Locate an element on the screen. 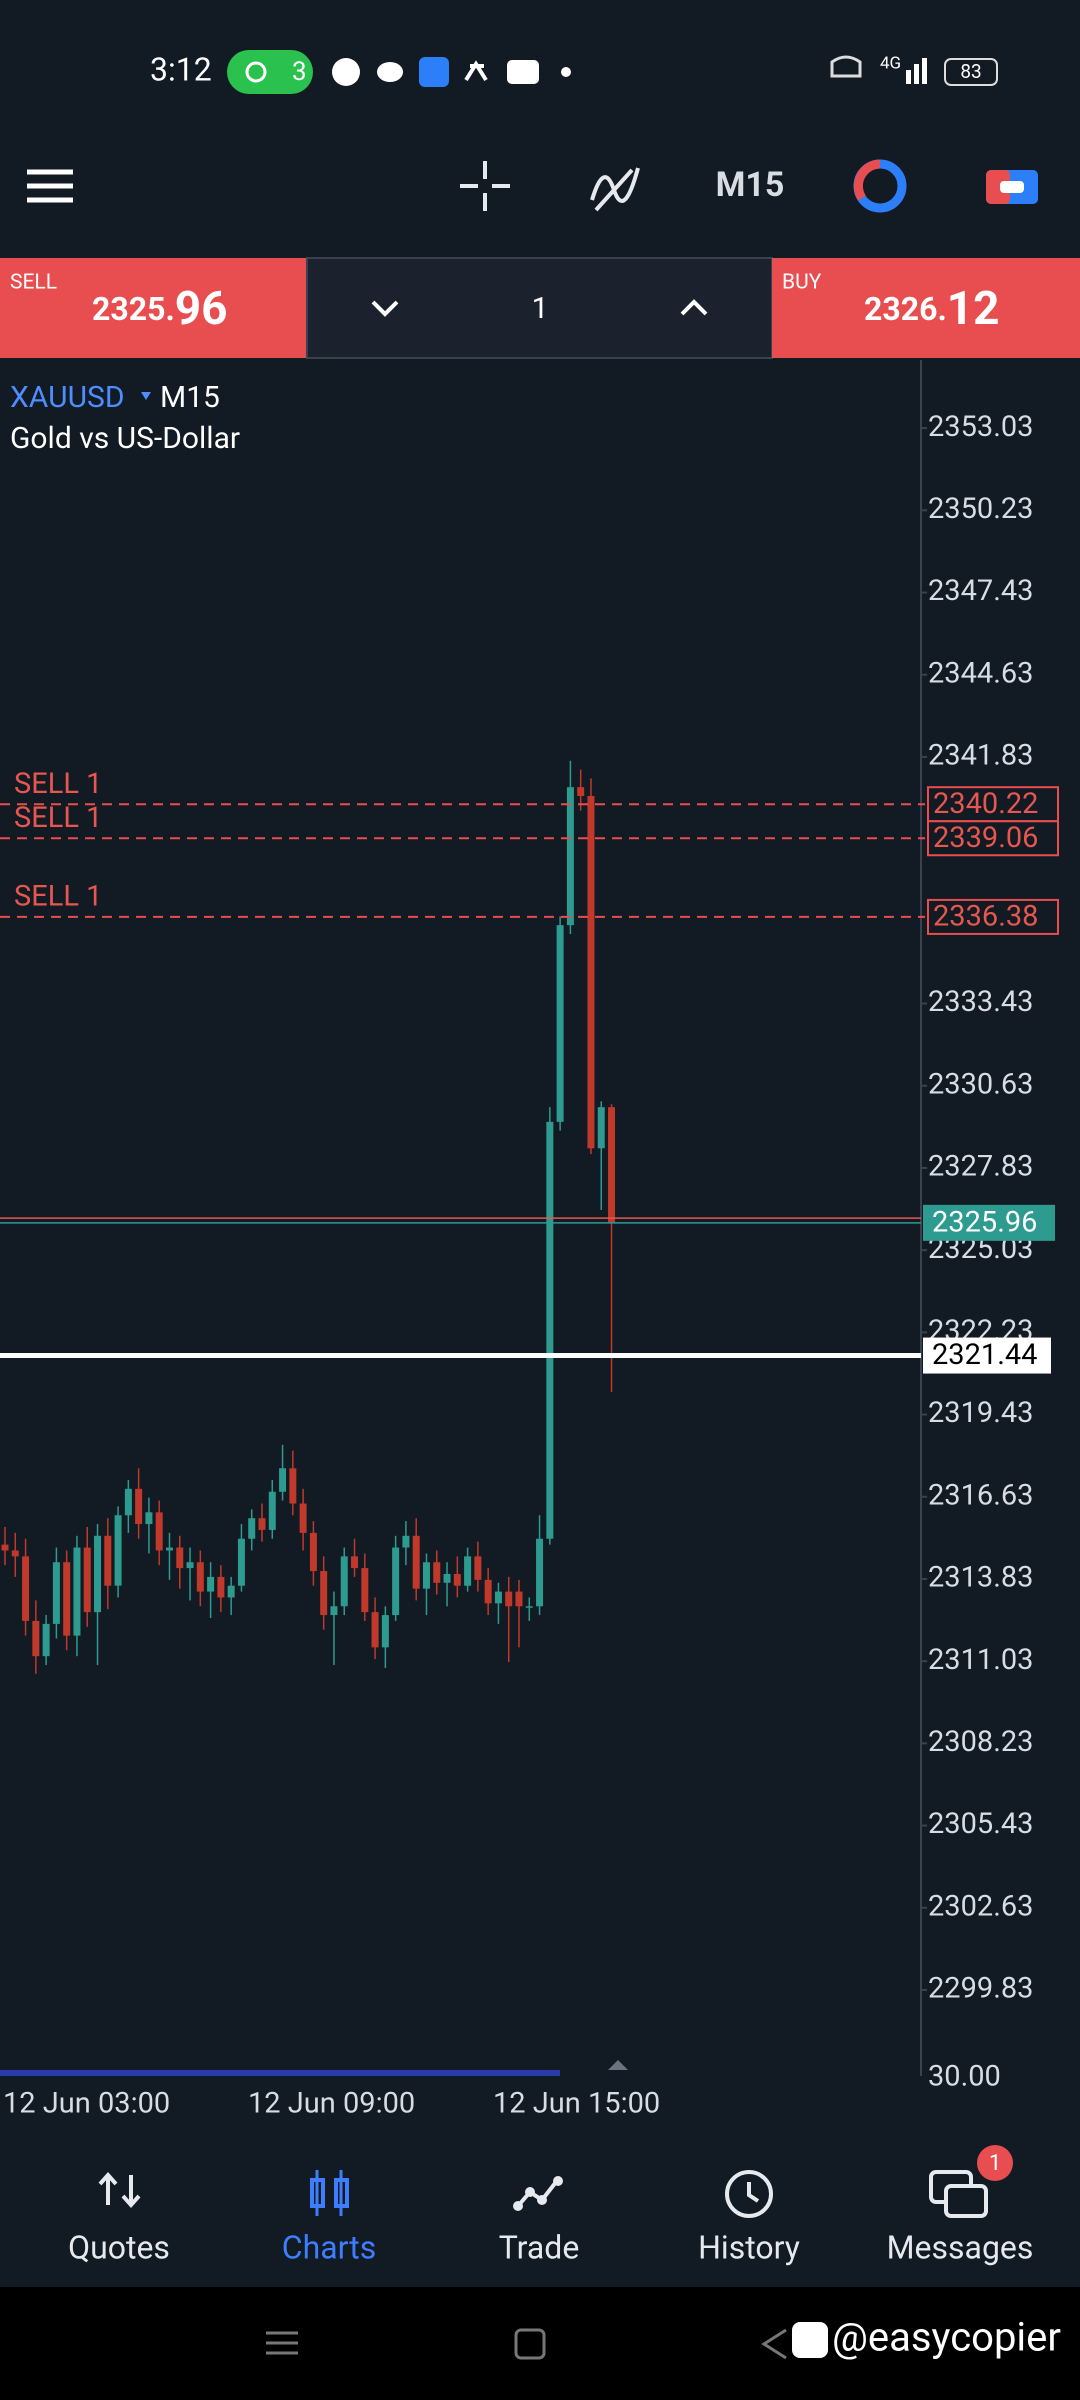  y-tick-label: 2305.43 is located at coordinates (980, 1824).